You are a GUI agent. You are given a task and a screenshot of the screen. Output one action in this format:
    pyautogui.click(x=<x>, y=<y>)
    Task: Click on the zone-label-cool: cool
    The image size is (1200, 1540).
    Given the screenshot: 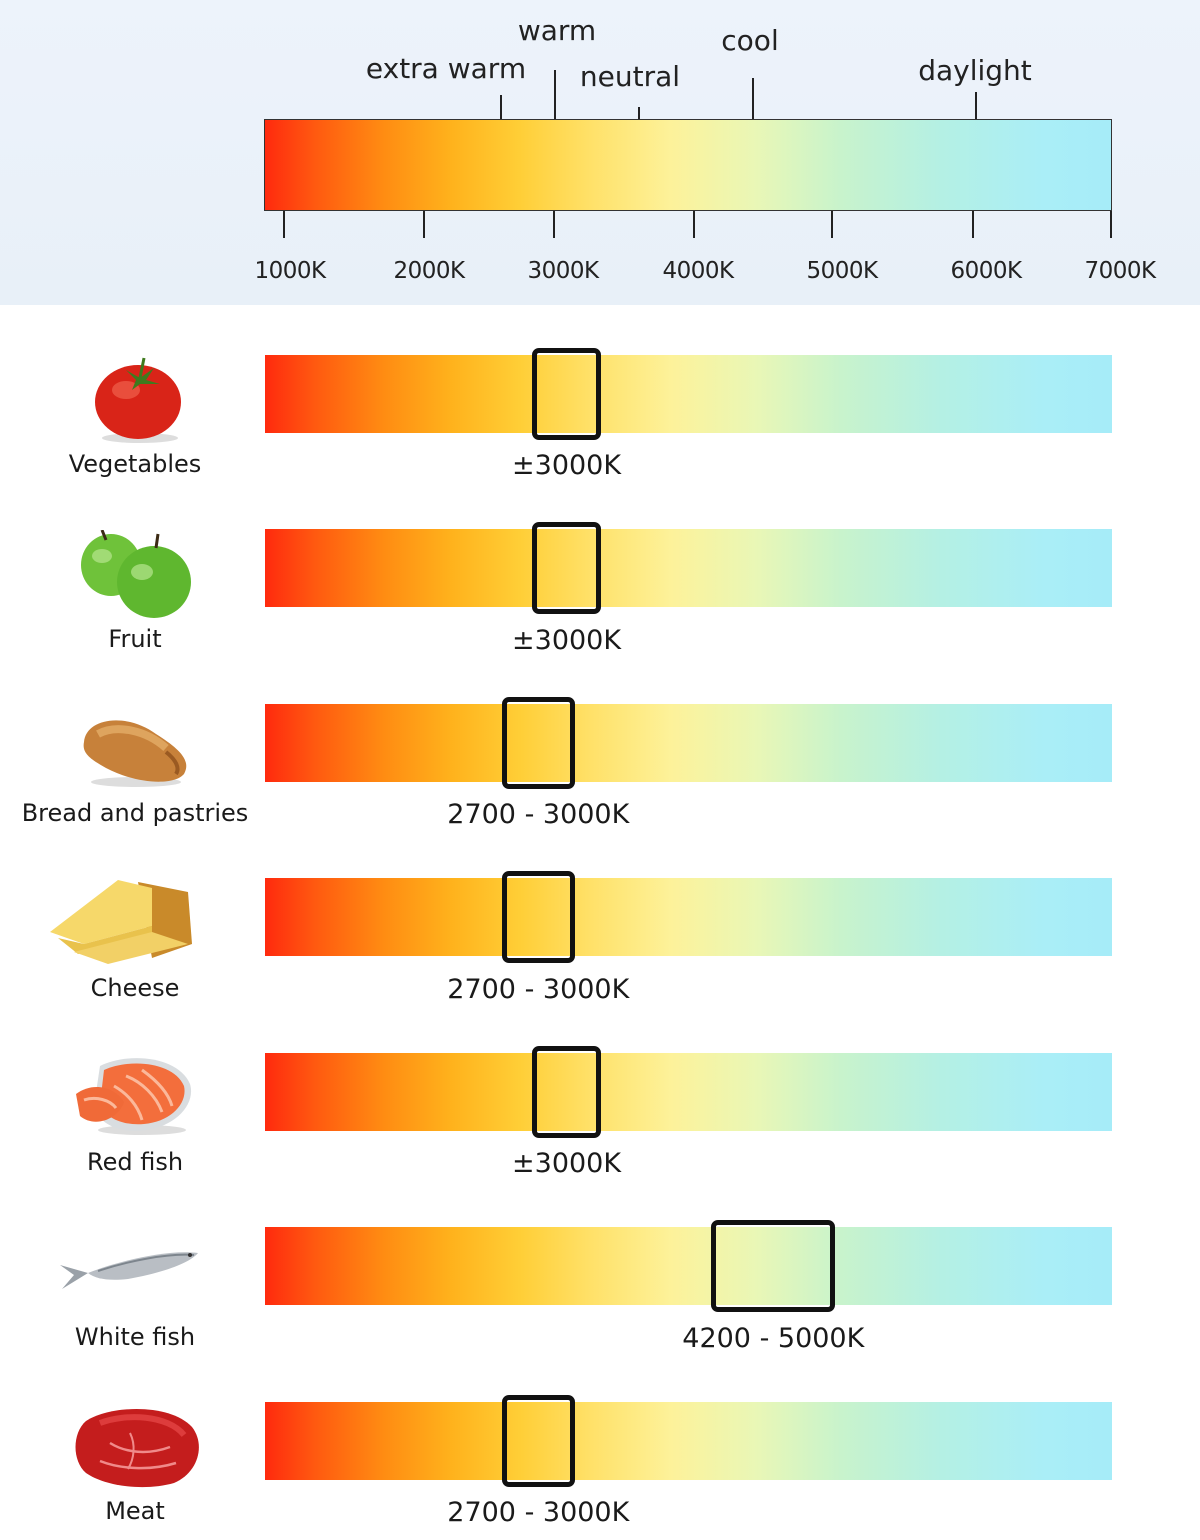 What is the action you would take?
    pyautogui.click(x=750, y=40)
    